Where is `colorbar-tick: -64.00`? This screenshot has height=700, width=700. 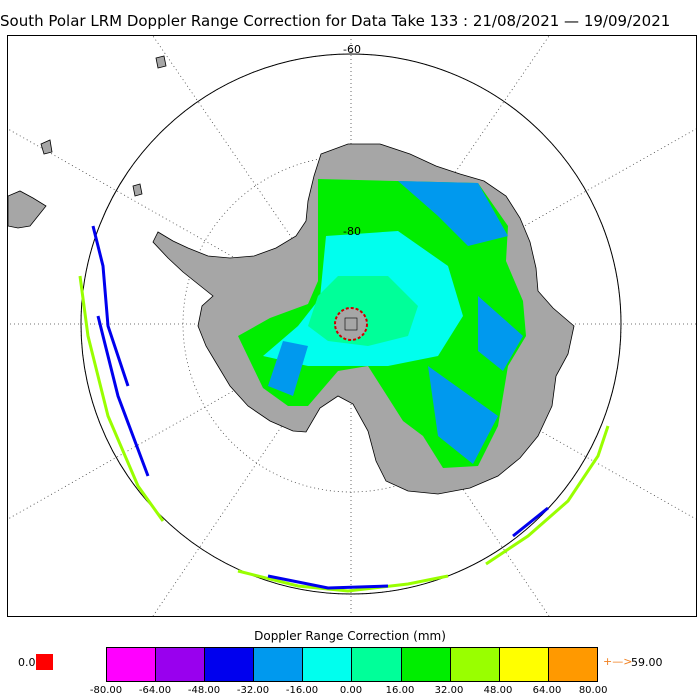
colorbar-tick: -64.00 is located at coordinates (155, 690).